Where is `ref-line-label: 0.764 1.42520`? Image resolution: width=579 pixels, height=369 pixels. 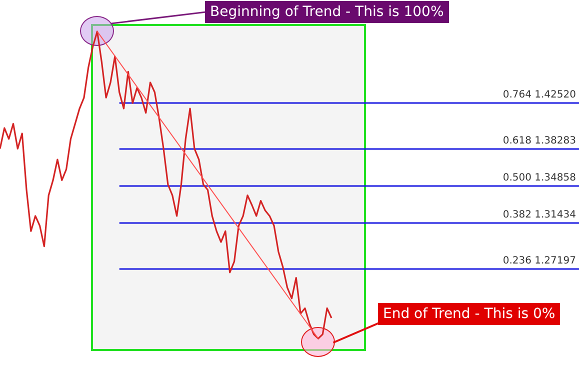
ref-line-label: 0.764 1.42520 is located at coordinates (539, 94).